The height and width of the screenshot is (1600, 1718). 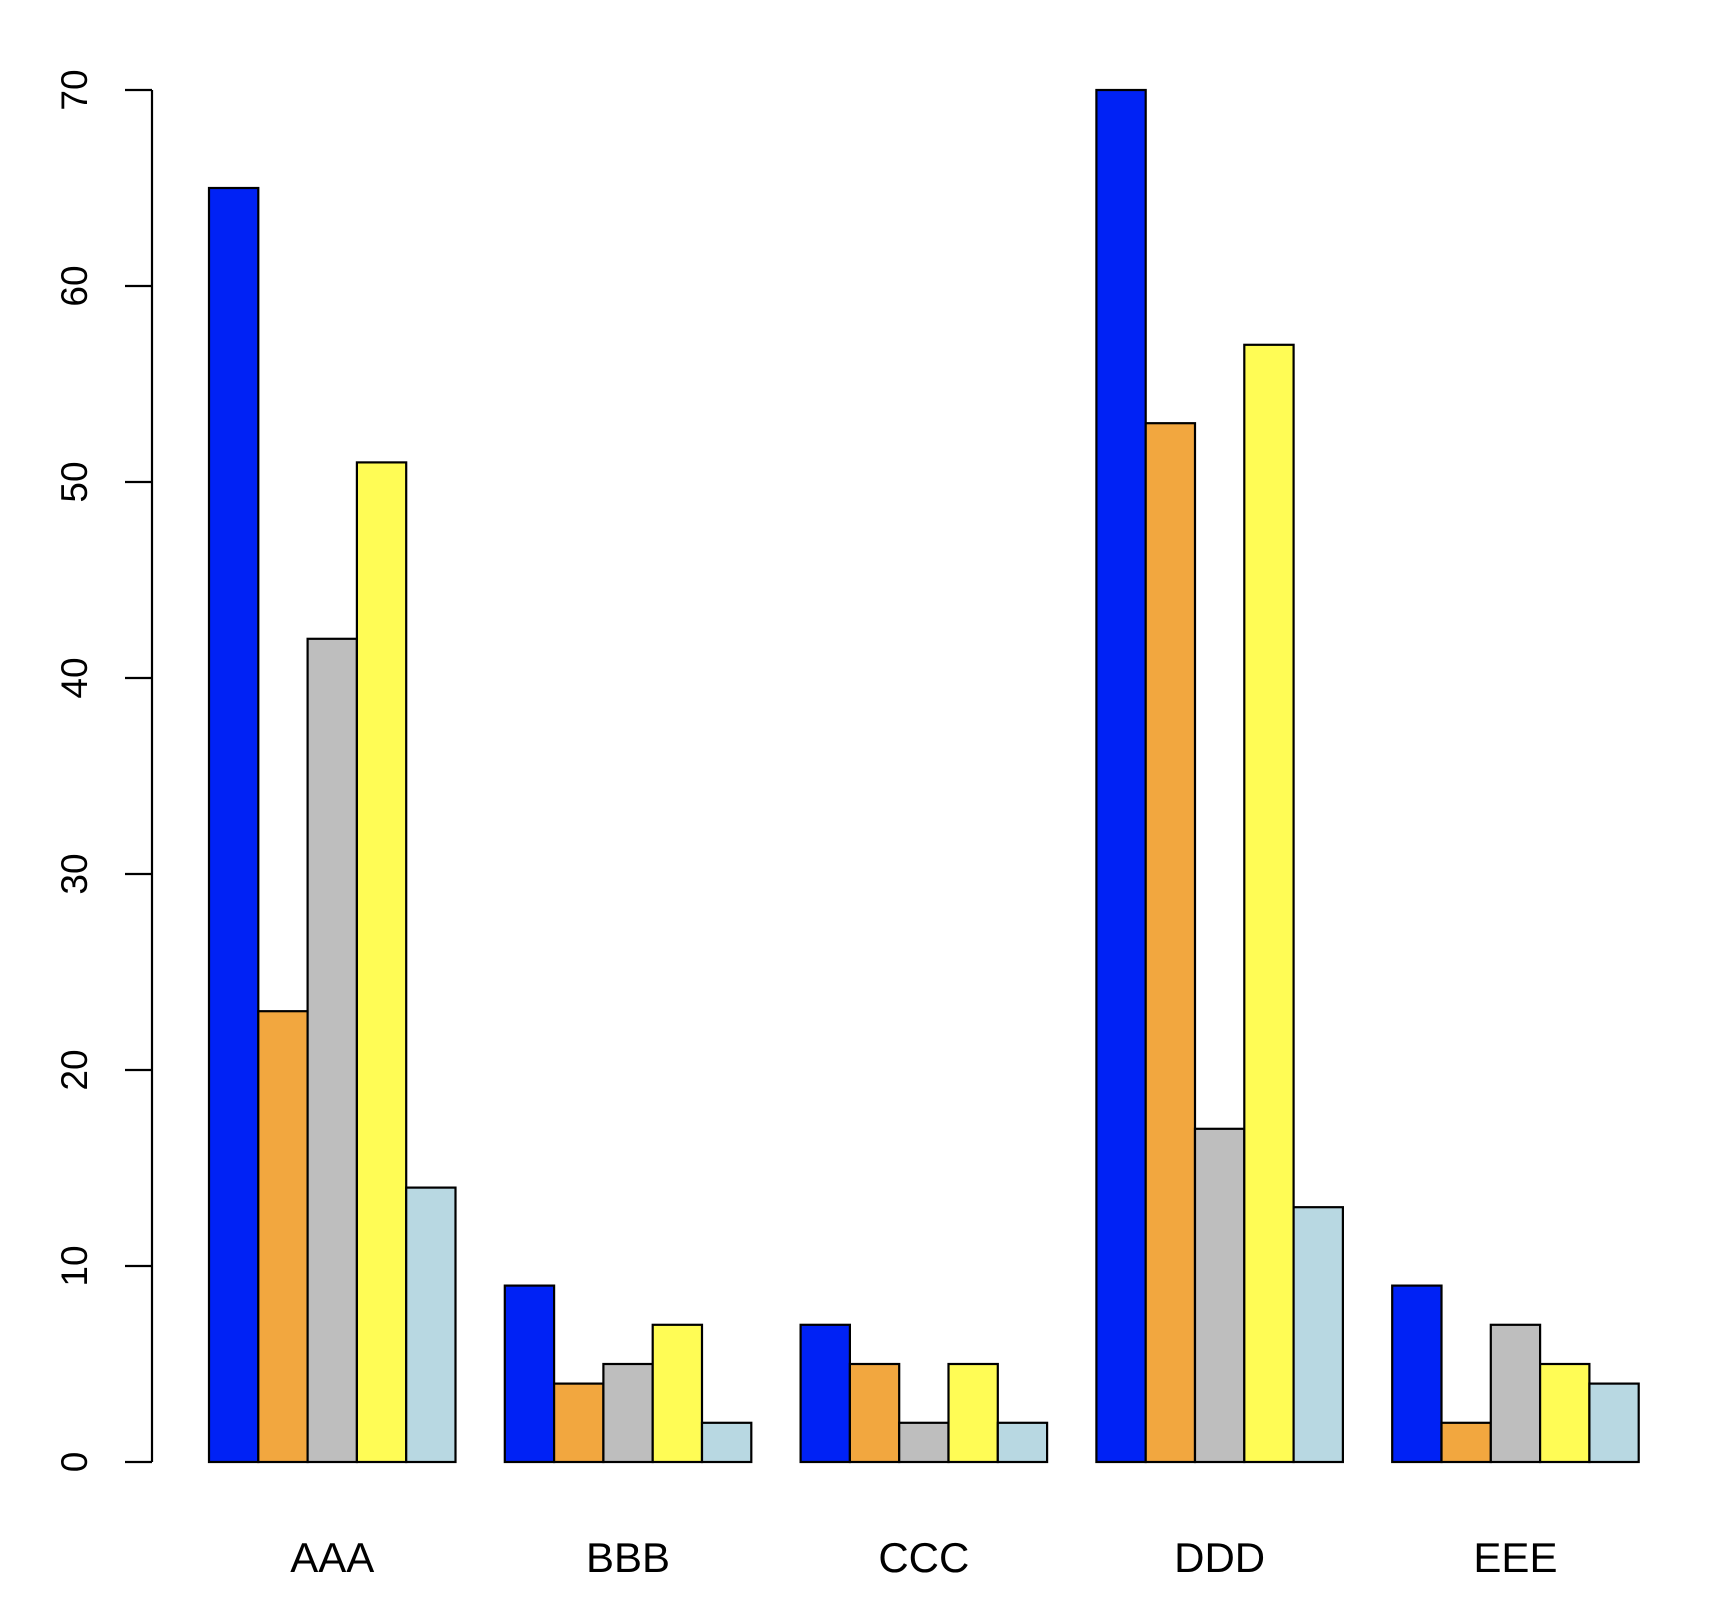 What do you see at coordinates (74, 481) in the screenshot?
I see `y-tick-label-50: 50` at bounding box center [74, 481].